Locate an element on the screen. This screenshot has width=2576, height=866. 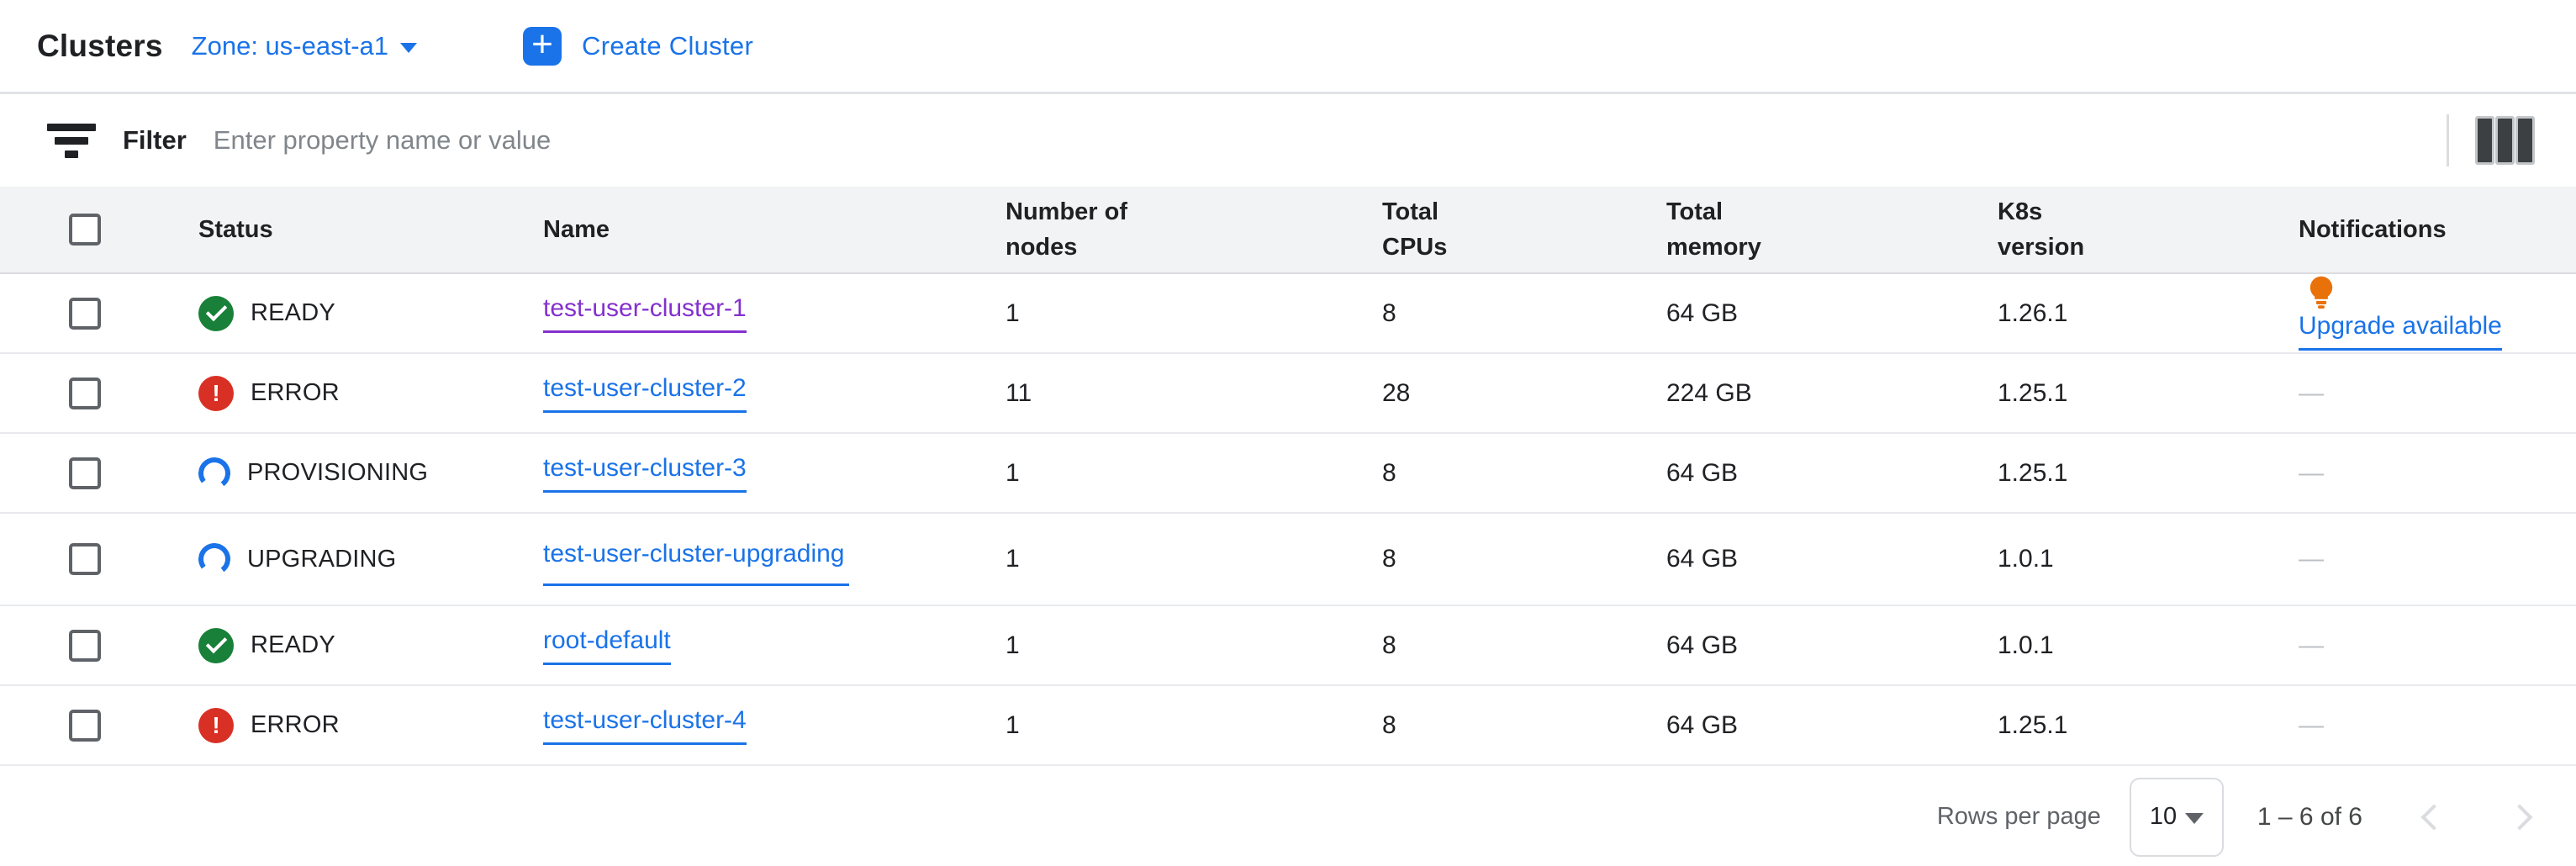
cluster-name-link: test-user-cluster-2 is located at coordinates (645, 393).